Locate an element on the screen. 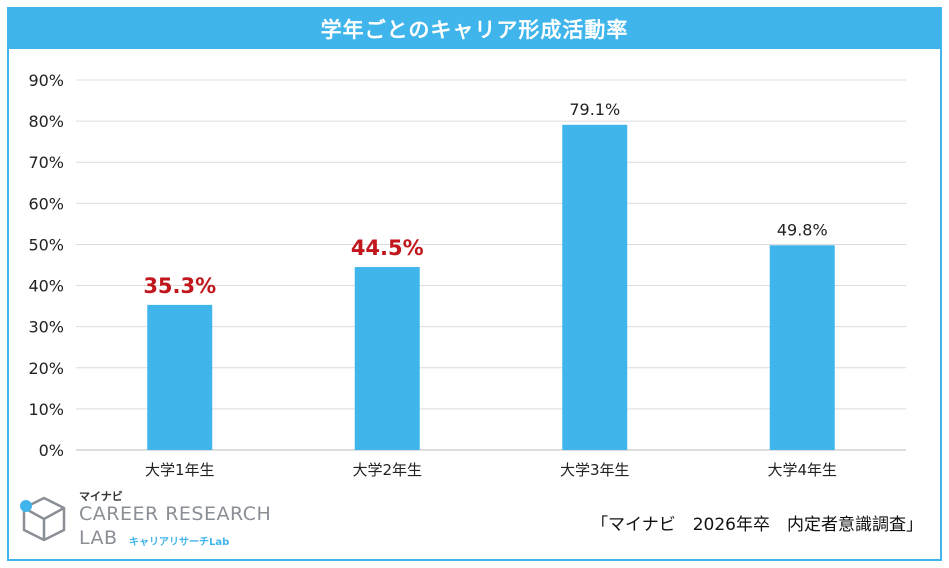 This screenshot has height=568, width=949. y-tick-label: 60% is located at coordinates (46, 203).